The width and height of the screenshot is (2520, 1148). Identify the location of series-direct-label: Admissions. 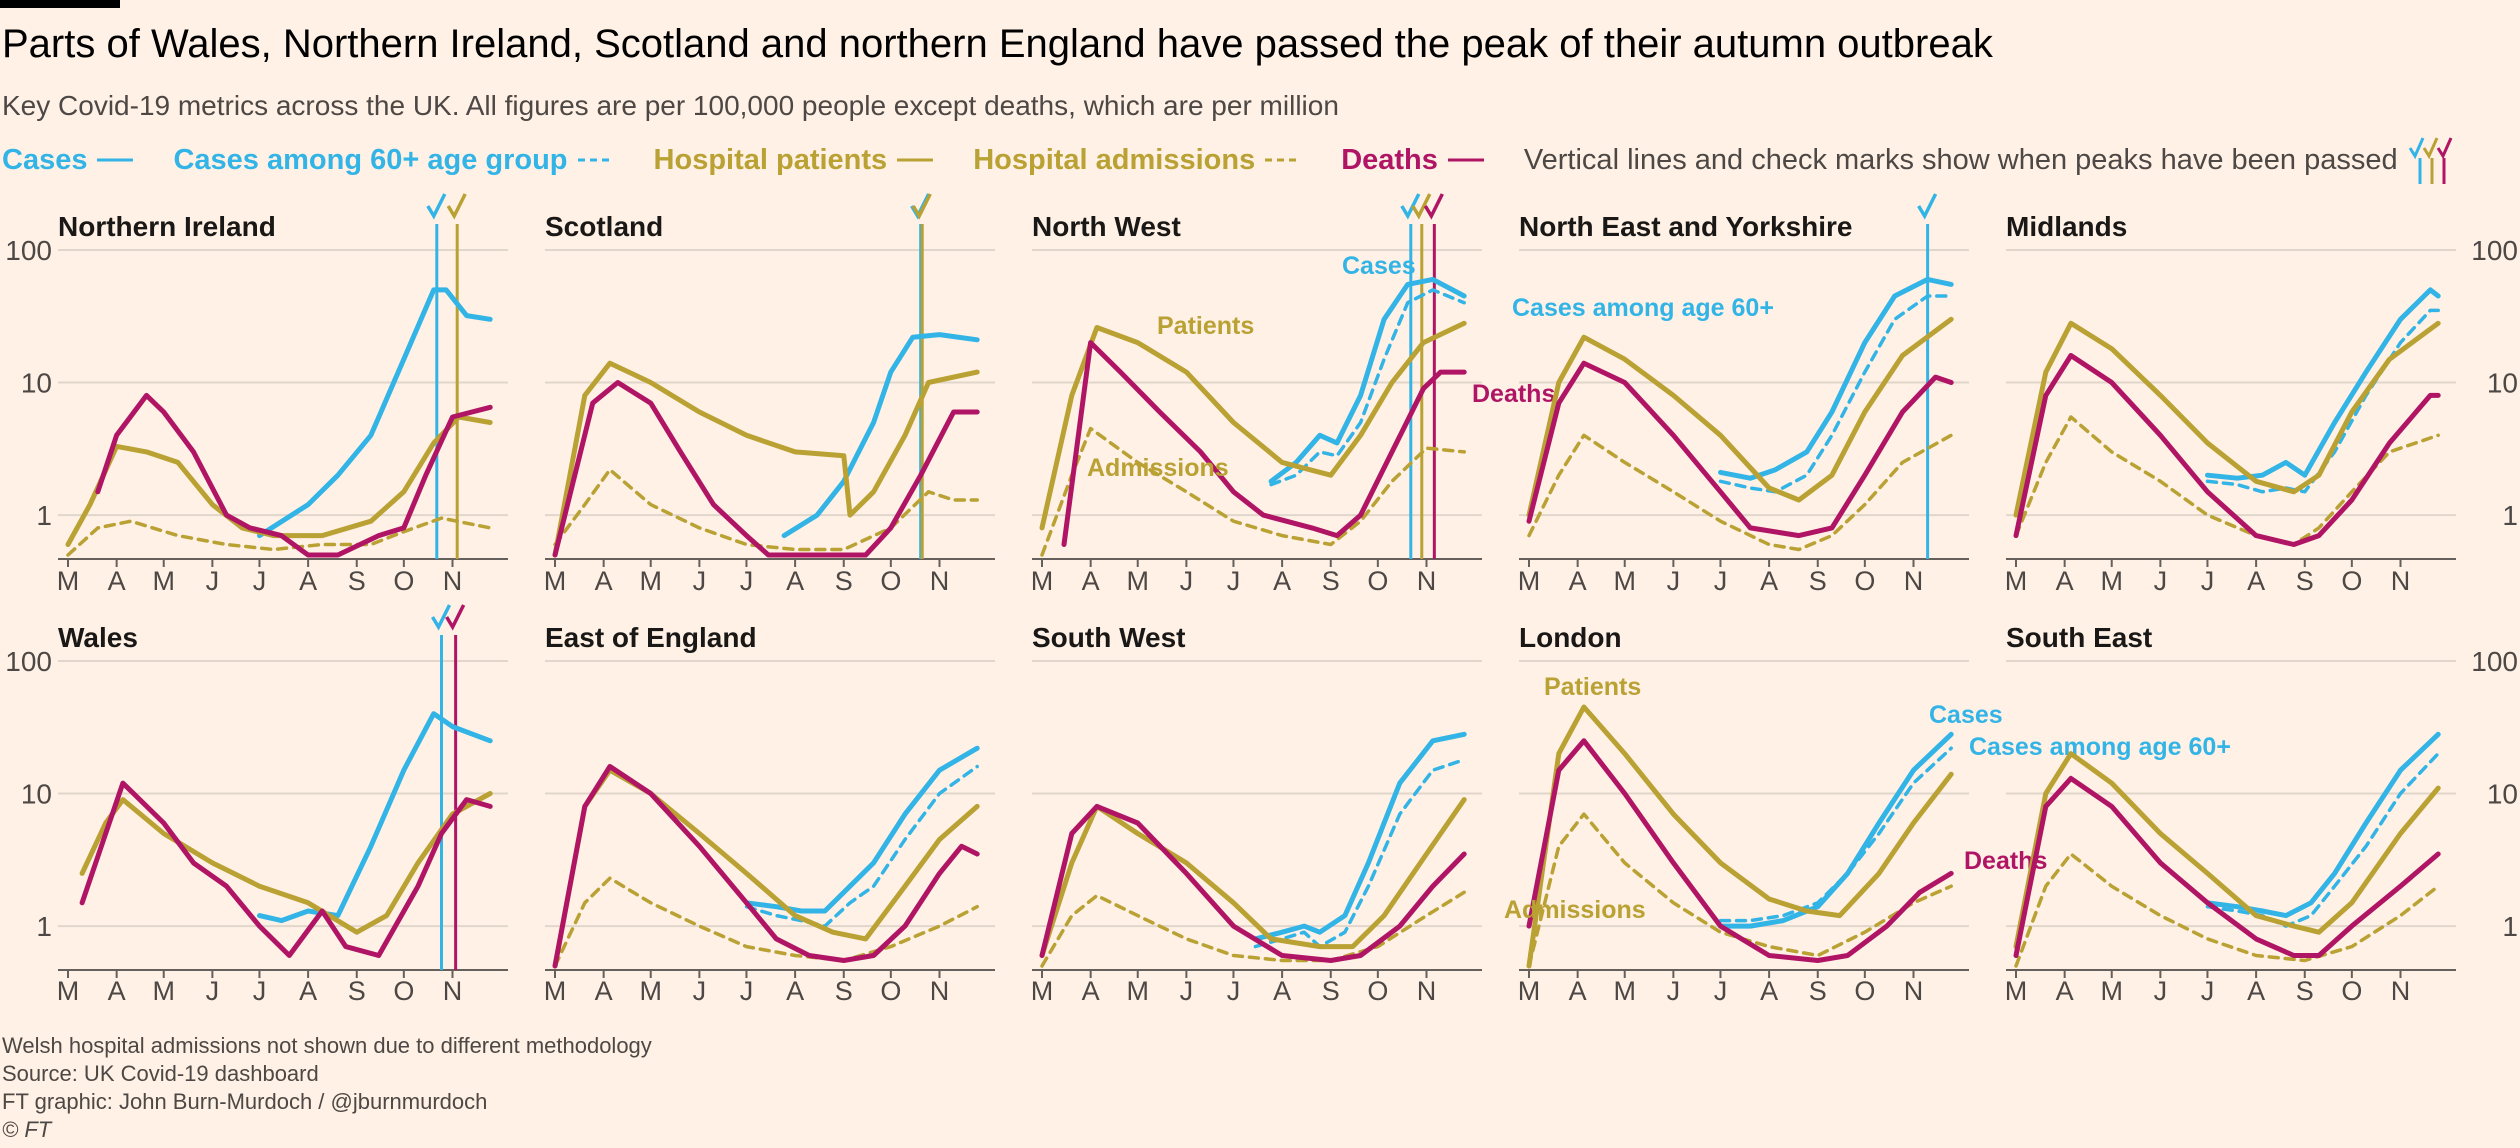
(1575, 910).